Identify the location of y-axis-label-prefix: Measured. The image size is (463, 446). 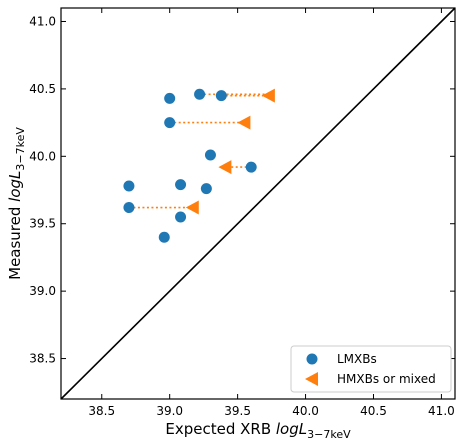
(15, 241).